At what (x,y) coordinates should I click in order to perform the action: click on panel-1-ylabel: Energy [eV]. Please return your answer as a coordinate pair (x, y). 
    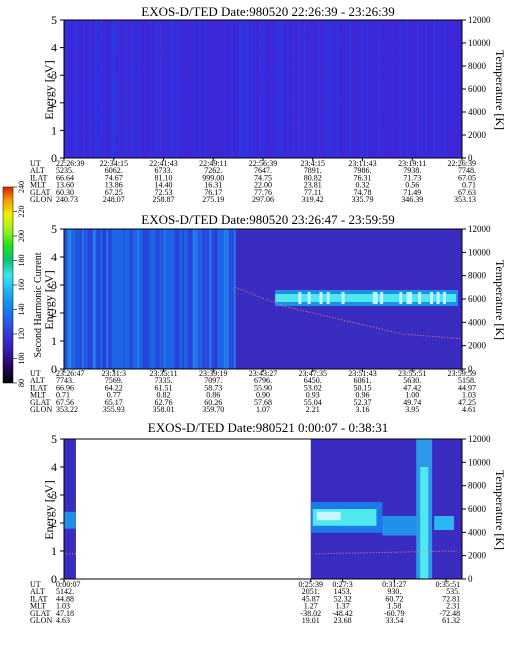
    Looking at the image, I should click on (49, 89).